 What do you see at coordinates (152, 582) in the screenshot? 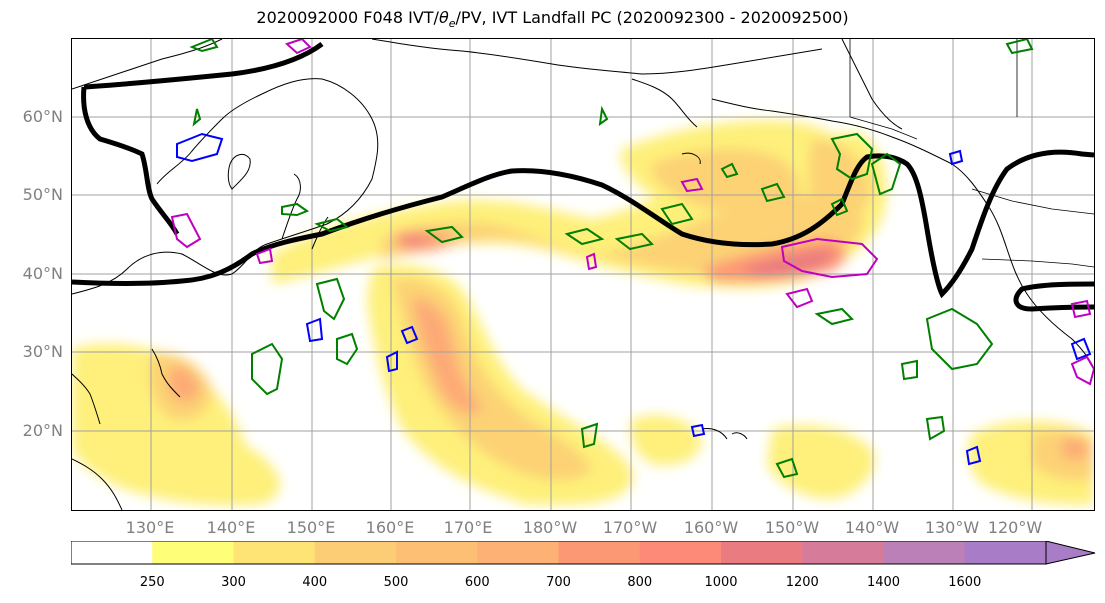
I see `colorbar-tick-label: 250` at bounding box center [152, 582].